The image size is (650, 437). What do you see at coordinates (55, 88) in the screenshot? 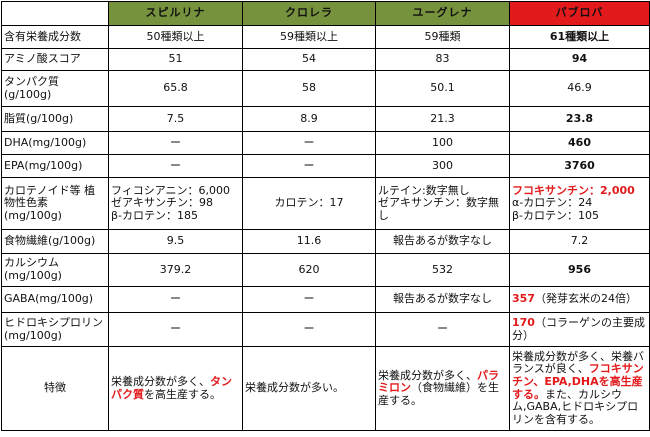
I see `row-label: タンパク質 (g/100g)` at bounding box center [55, 88].